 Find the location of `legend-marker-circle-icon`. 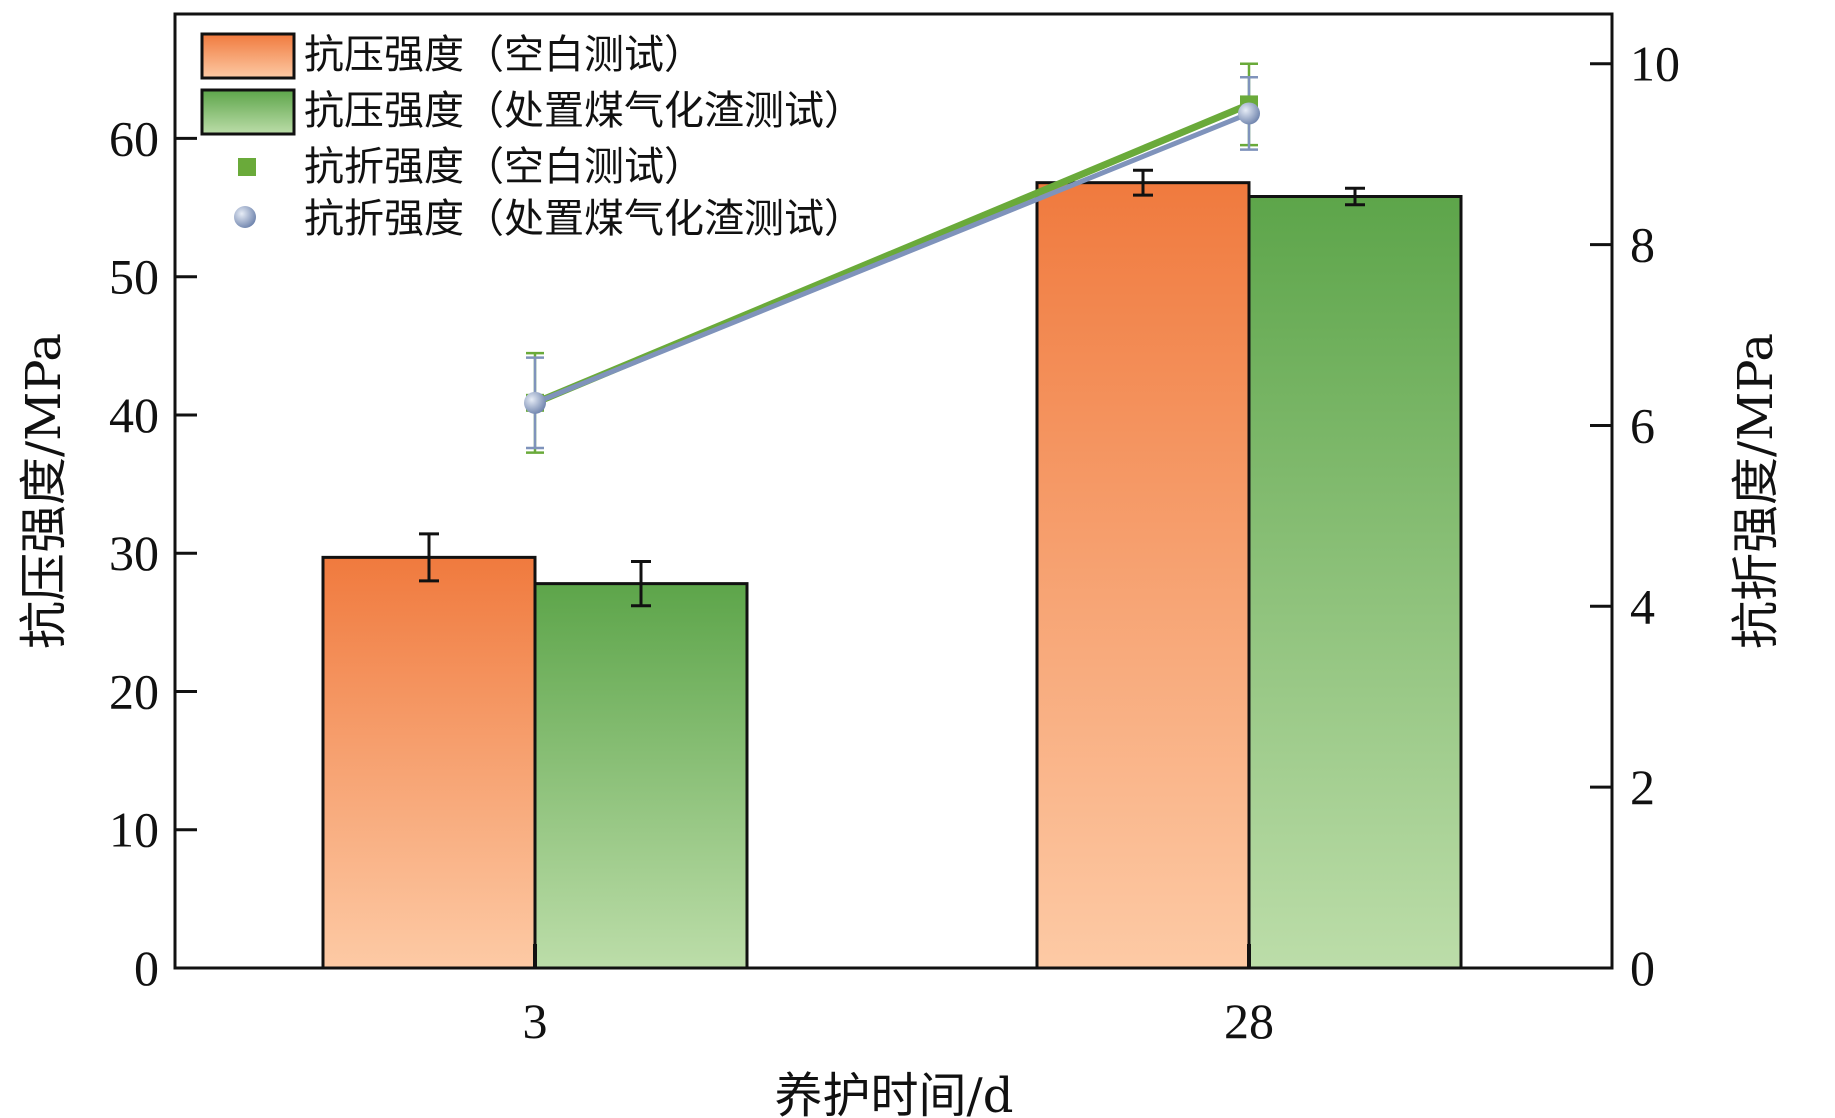

legend-marker-circle-icon is located at coordinates (245, 217).